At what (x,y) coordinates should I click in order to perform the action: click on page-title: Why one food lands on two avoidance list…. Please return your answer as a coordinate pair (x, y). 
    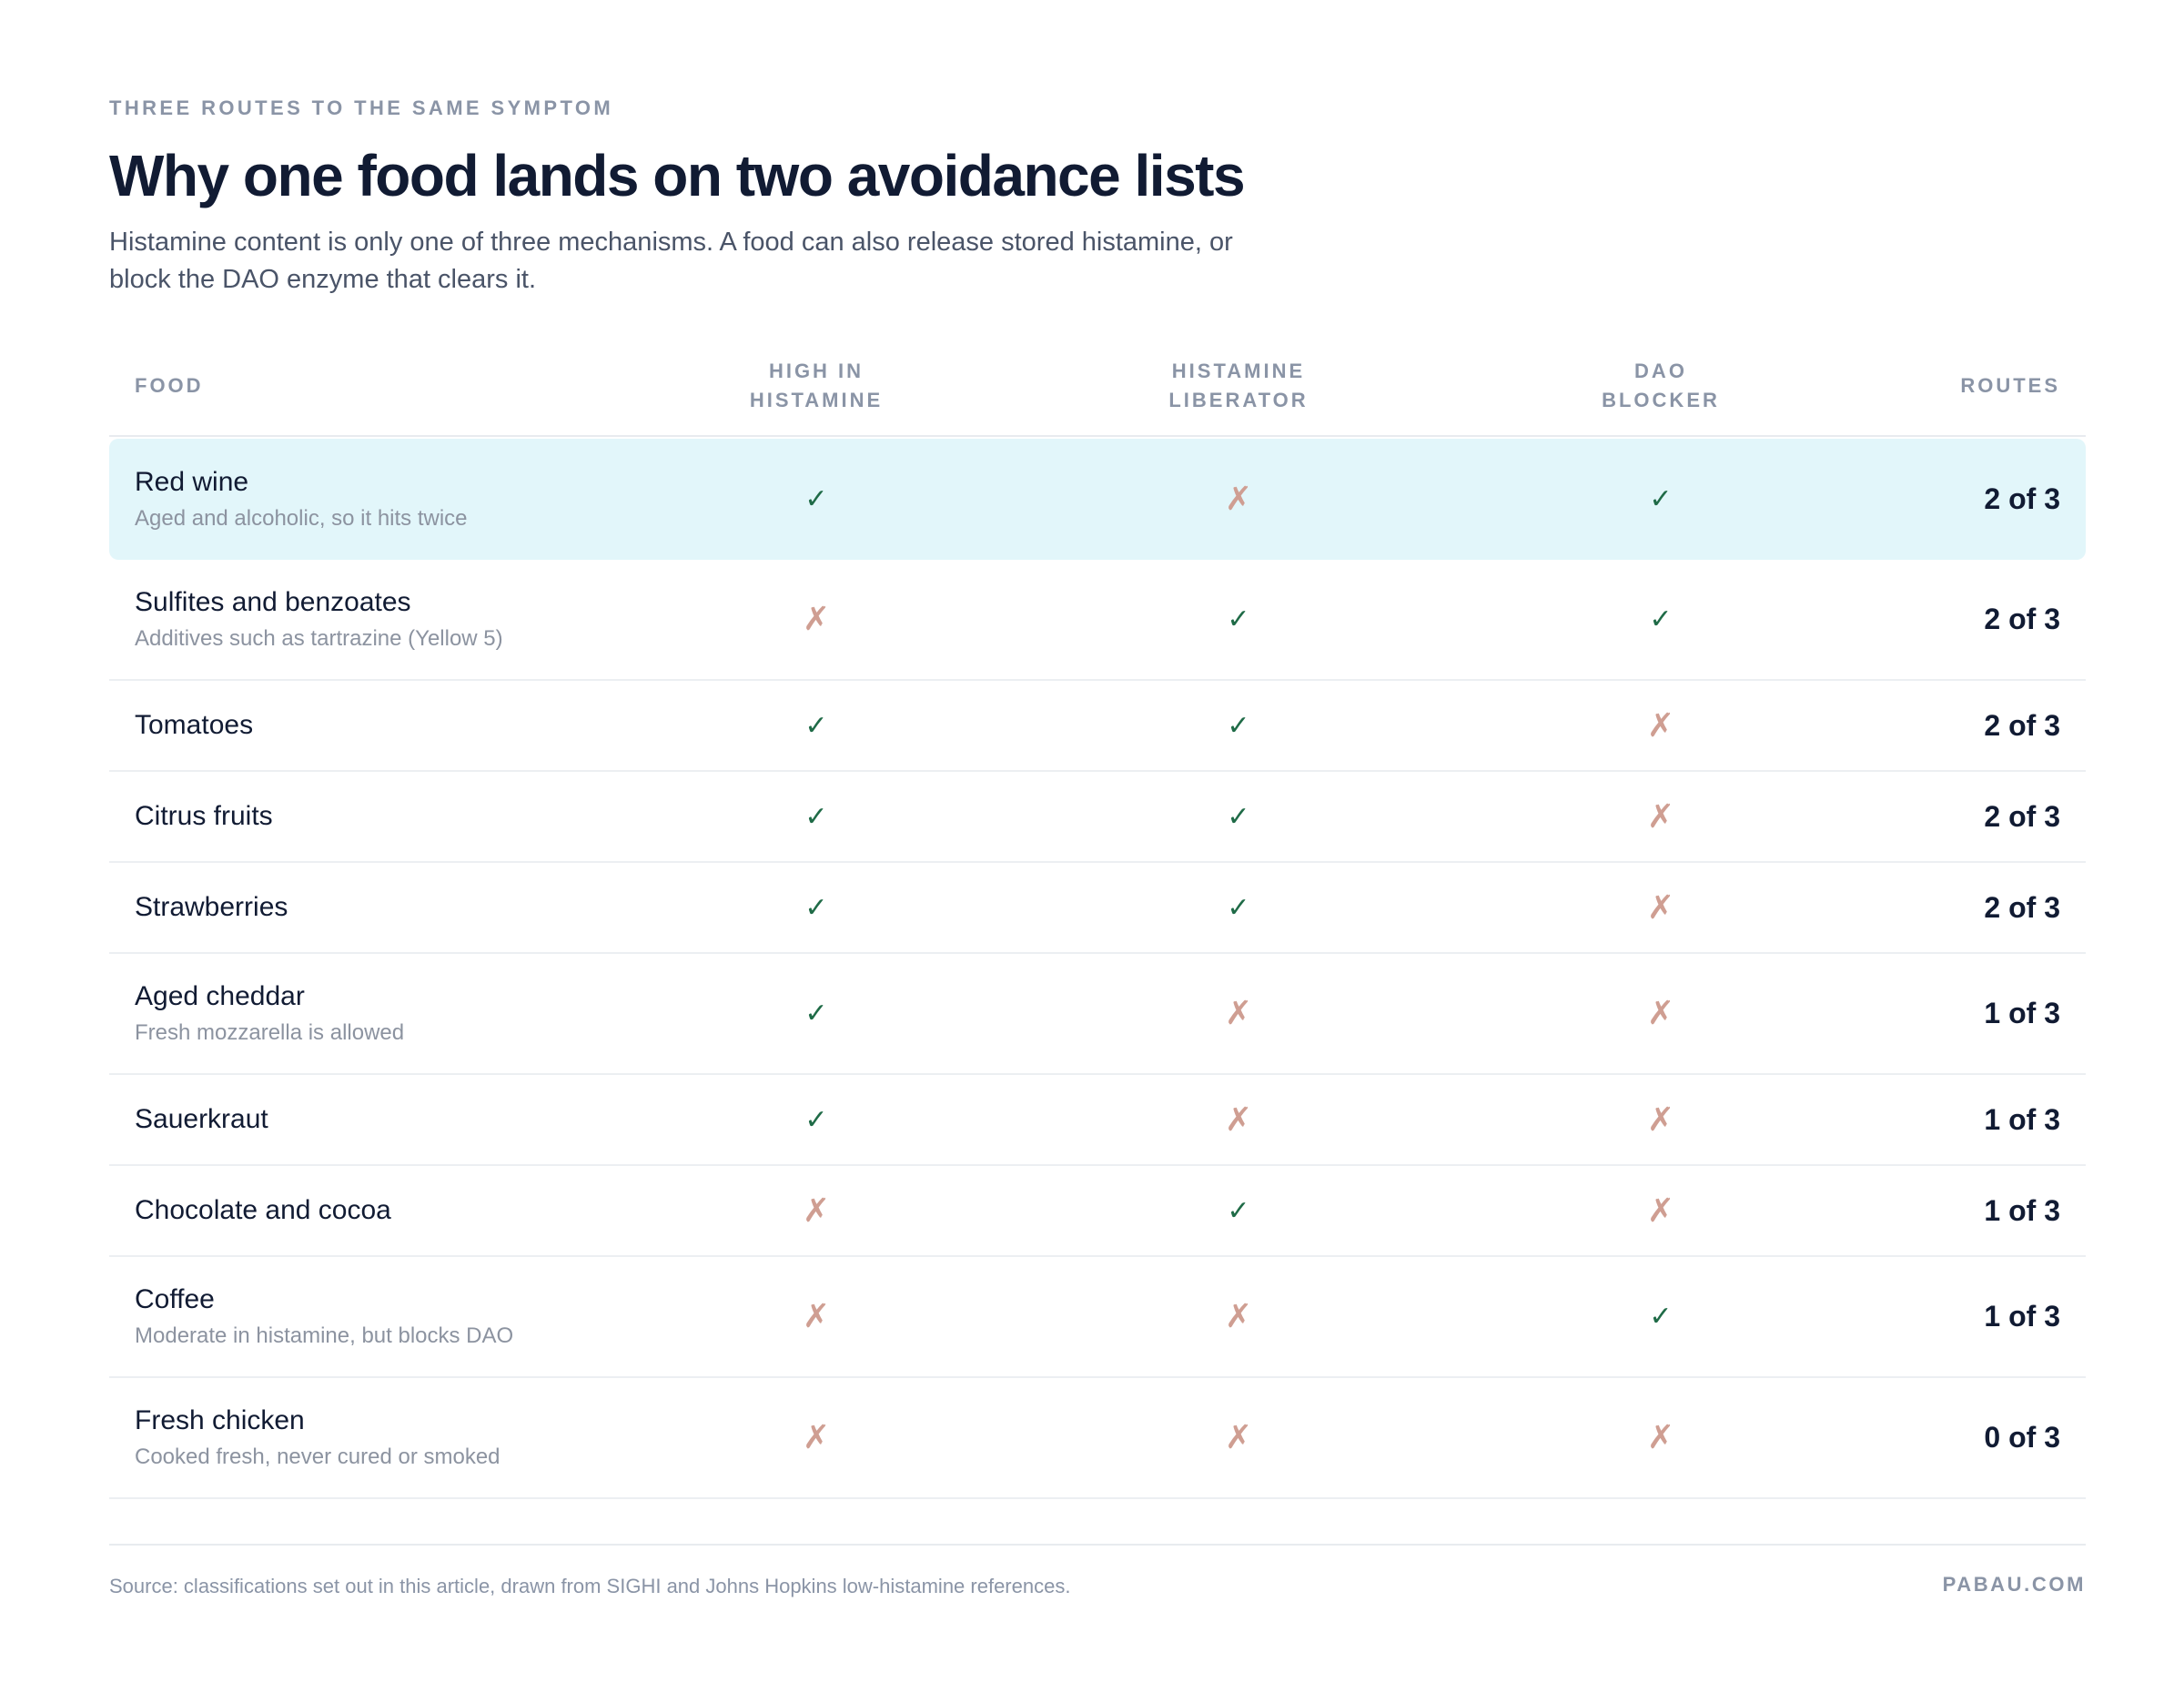
    Looking at the image, I should click on (677, 175).